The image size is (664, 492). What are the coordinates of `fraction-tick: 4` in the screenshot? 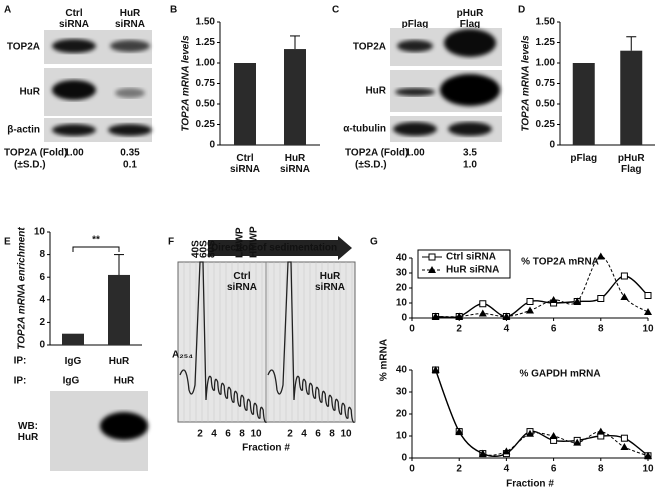 It's located at (304, 434).